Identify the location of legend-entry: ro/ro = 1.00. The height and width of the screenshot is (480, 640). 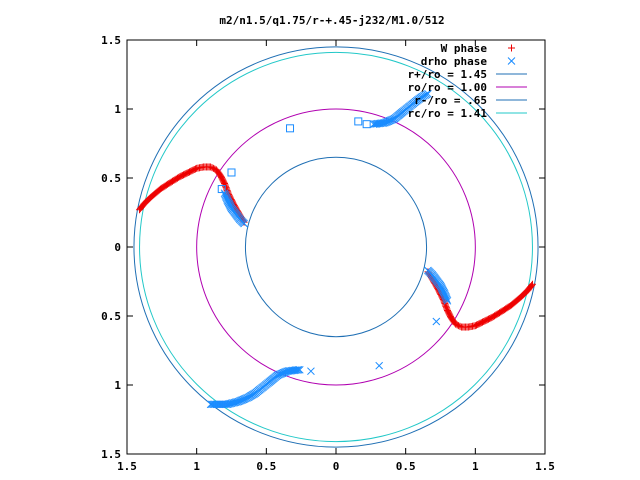
(467, 87).